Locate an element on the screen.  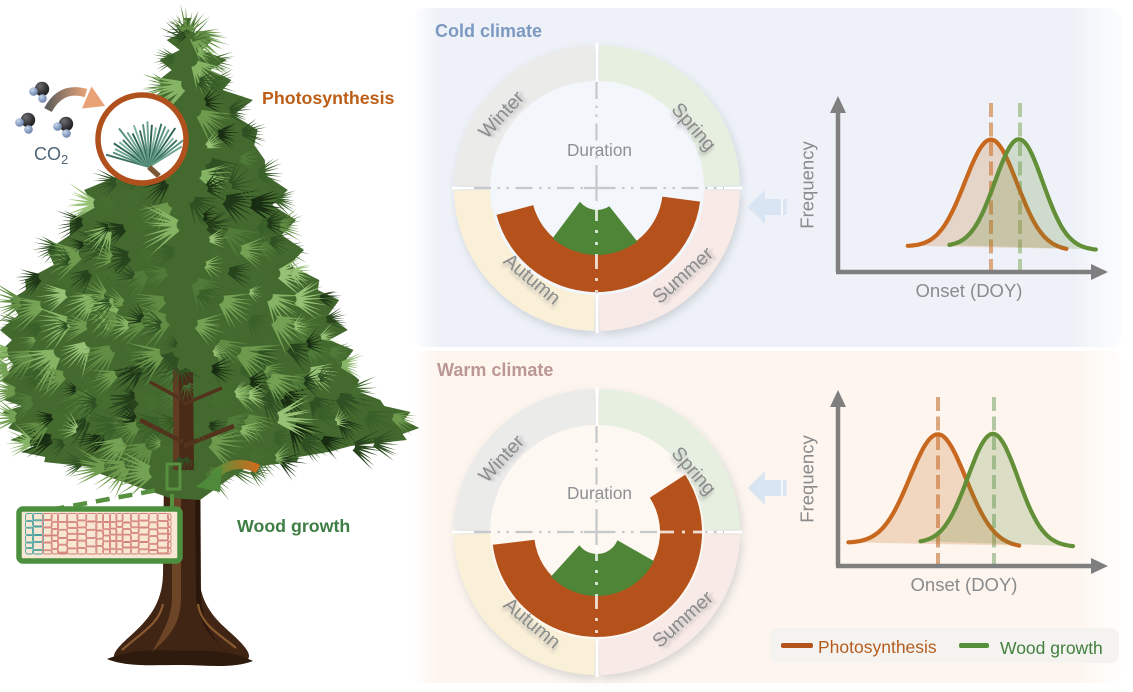
svg-text: CO2 is located at coordinates (51, 155).